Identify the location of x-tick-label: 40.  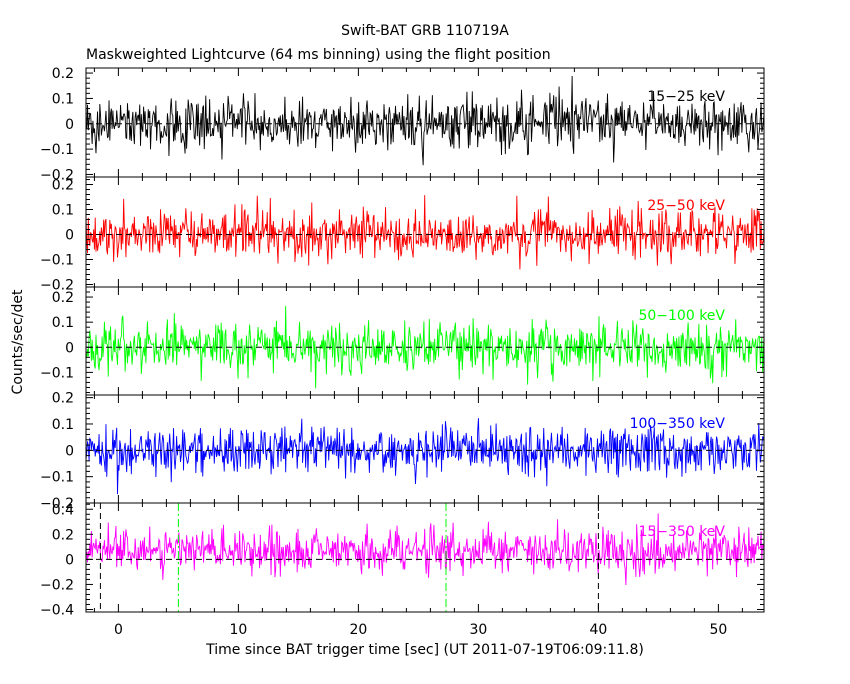
(598, 630).